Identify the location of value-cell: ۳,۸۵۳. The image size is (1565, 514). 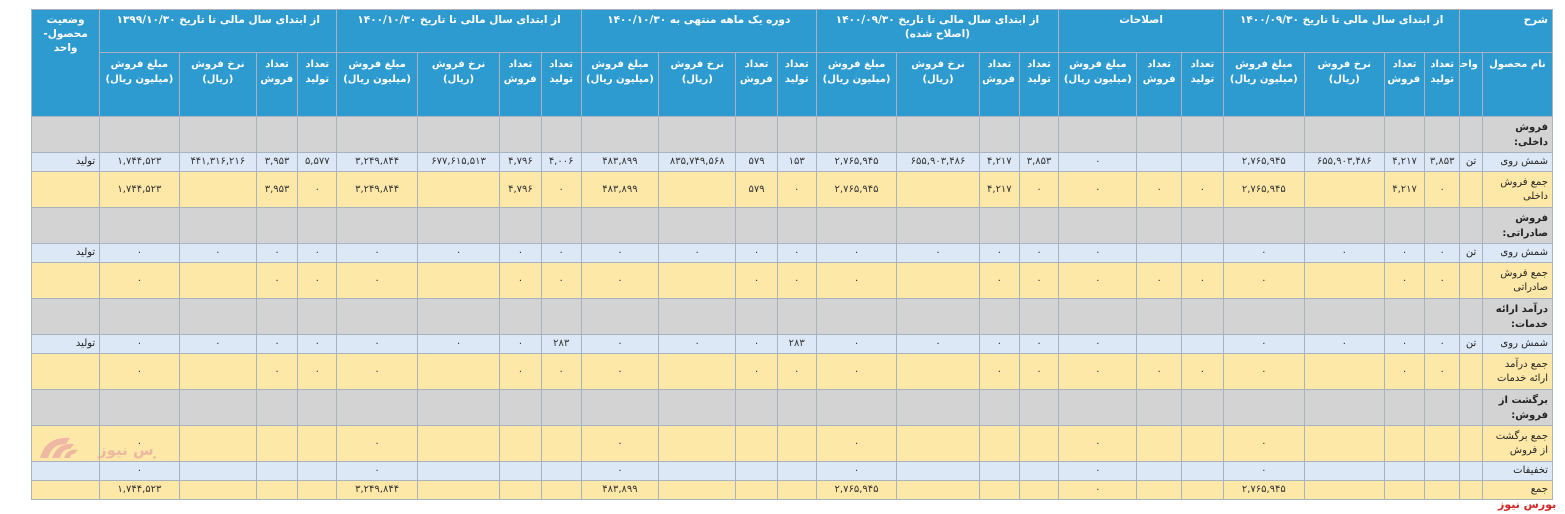
(1442, 162).